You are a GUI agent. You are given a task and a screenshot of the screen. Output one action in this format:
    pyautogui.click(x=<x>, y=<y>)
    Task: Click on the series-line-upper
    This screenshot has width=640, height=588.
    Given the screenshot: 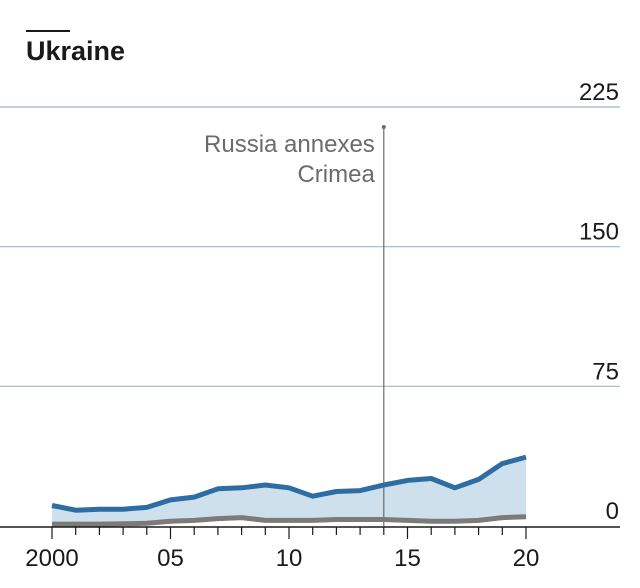 What is the action you would take?
    pyautogui.click(x=289, y=483)
    